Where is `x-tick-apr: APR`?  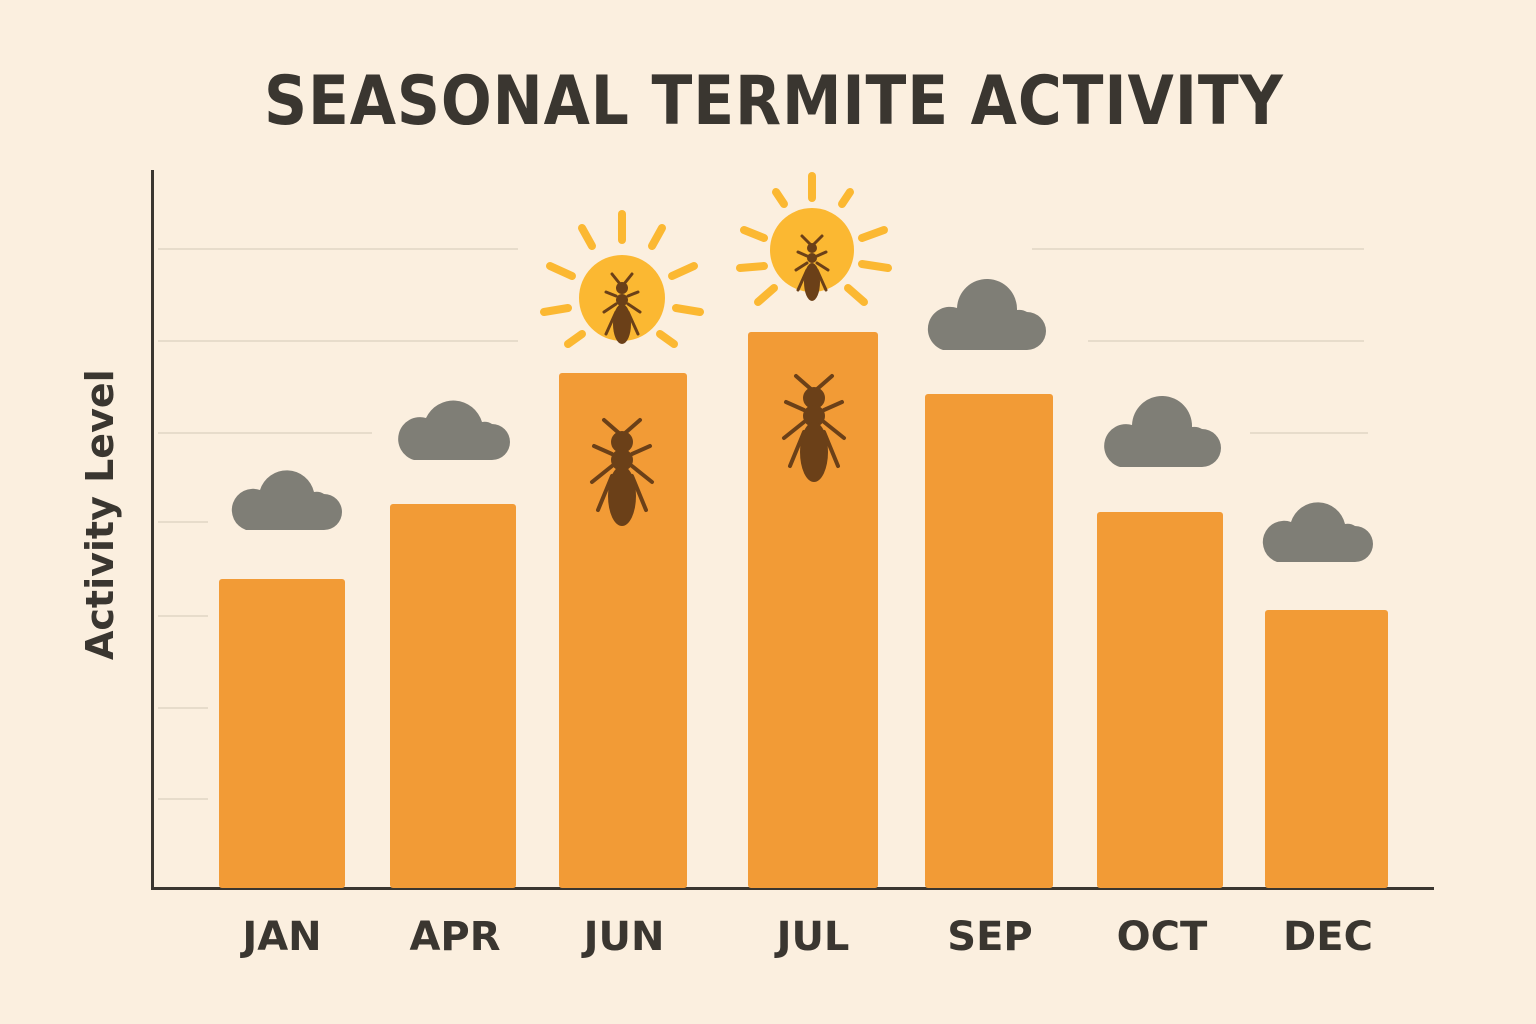 x-tick-apr: APR is located at coordinates (455, 937).